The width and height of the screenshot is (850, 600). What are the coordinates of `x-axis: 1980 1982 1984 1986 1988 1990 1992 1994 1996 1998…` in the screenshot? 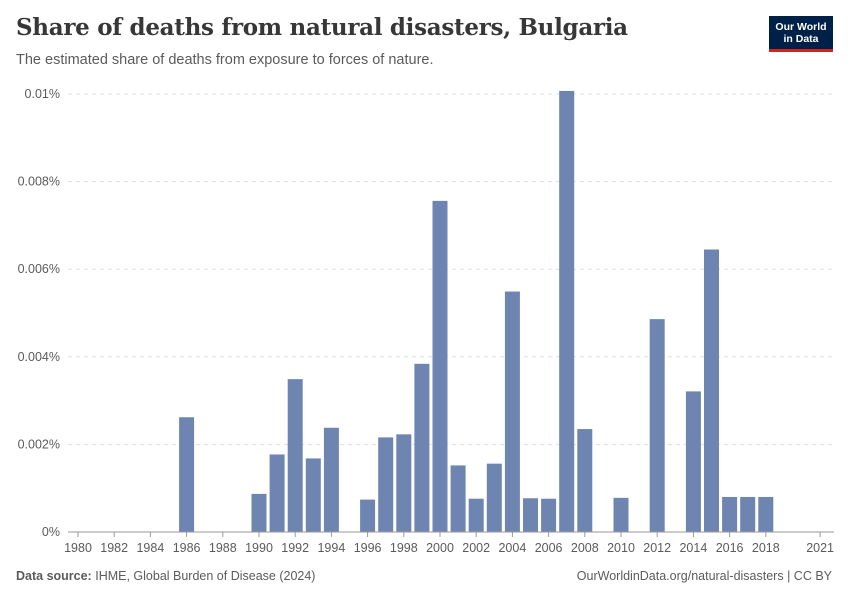 It's located at (449, 543).